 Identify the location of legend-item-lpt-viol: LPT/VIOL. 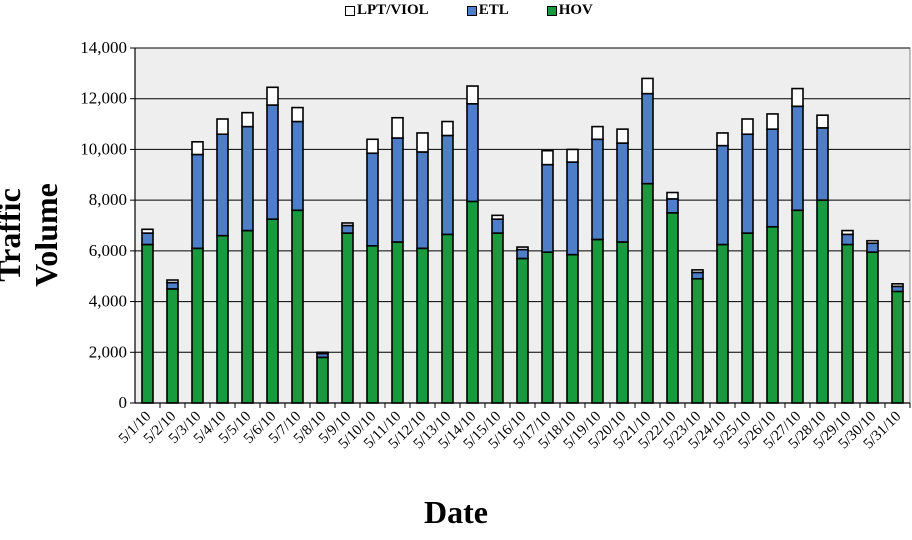
(387, 10).